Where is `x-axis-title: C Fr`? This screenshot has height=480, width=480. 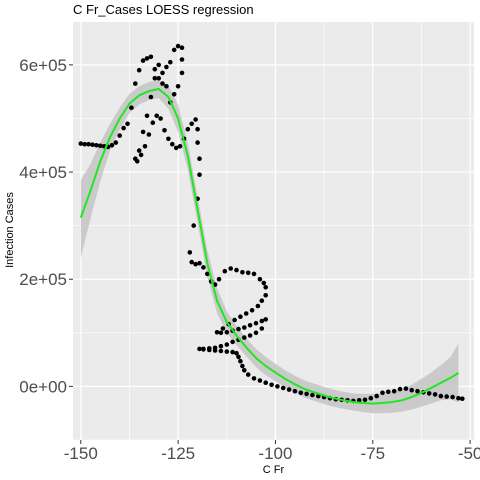 x-axis-title: C Fr is located at coordinates (274, 470).